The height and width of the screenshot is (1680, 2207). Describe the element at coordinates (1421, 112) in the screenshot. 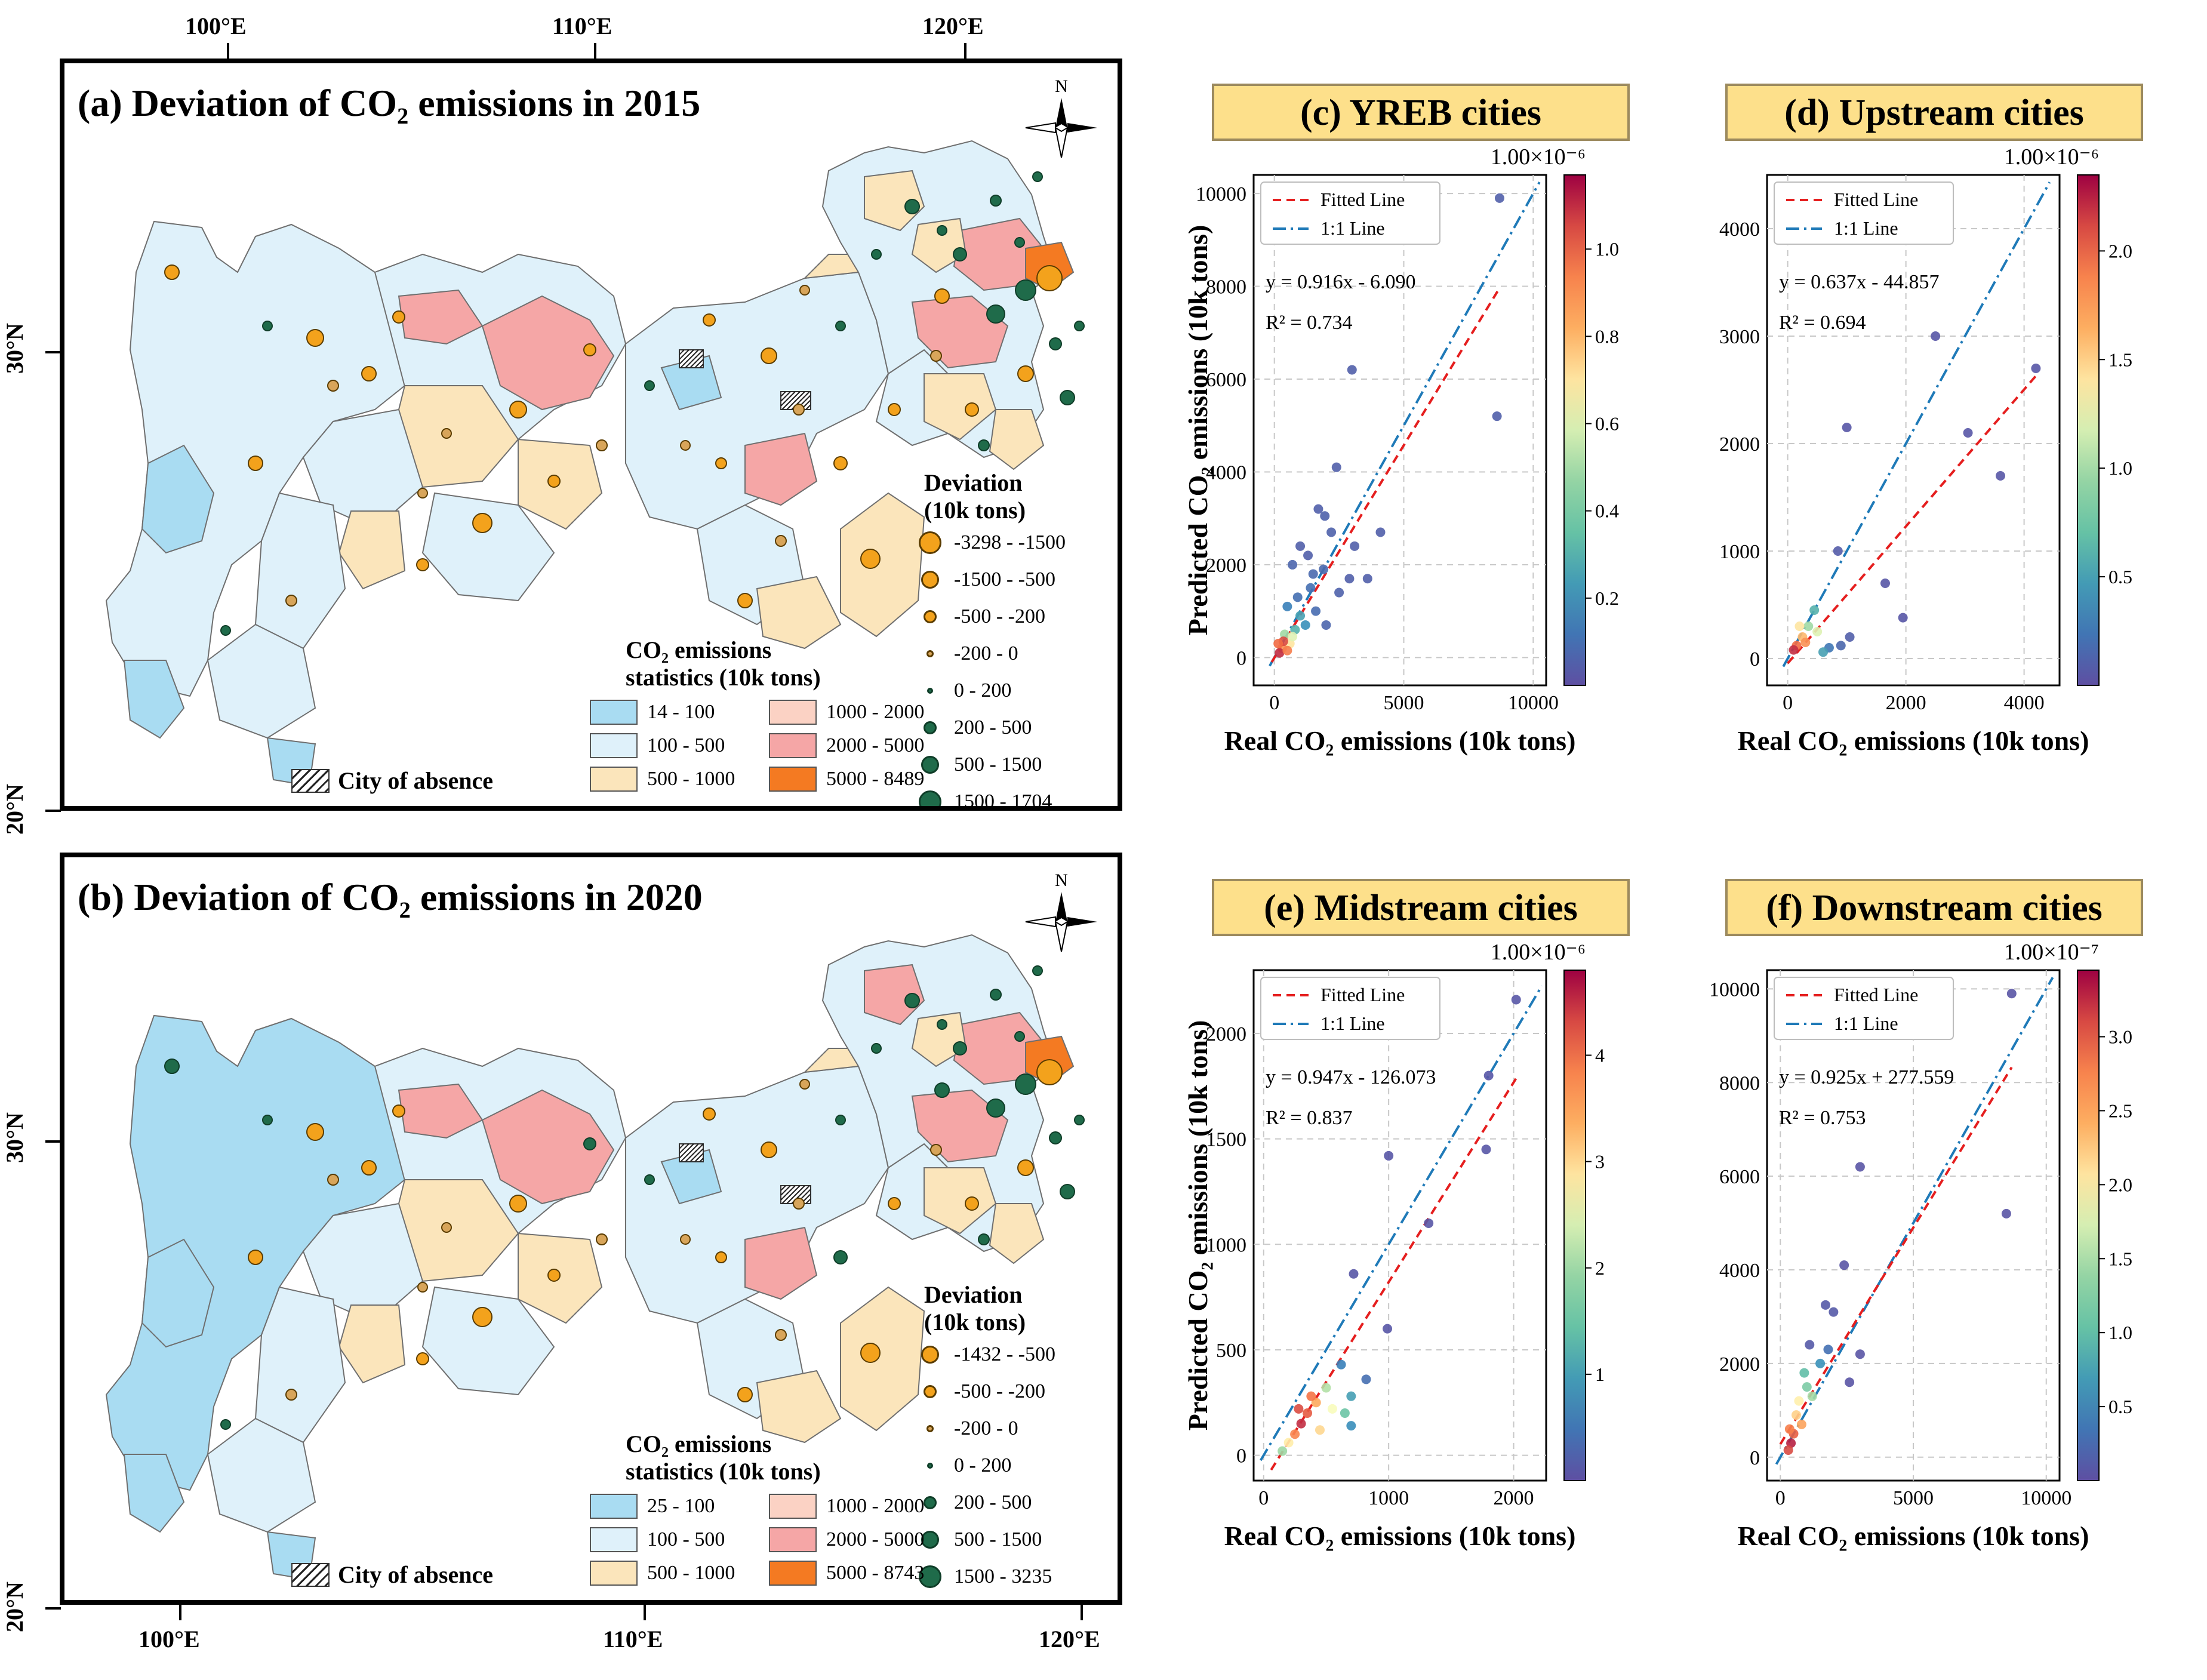

I see `chart-title: (c) YREB cities` at that location.